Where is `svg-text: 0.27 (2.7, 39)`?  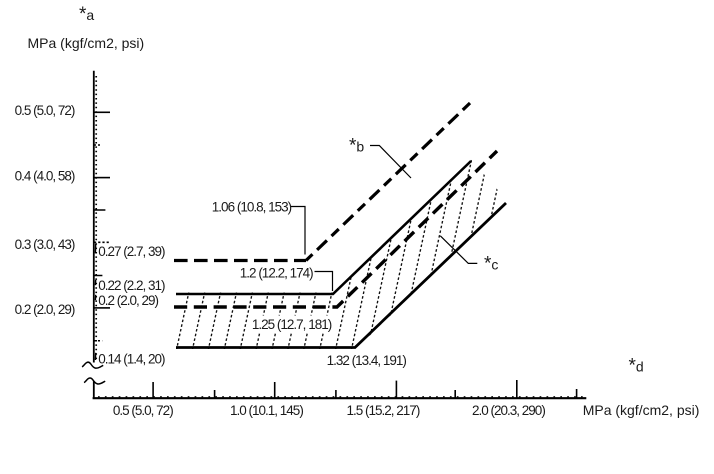
svg-text: 0.27 (2.7, 39) is located at coordinates (131, 251).